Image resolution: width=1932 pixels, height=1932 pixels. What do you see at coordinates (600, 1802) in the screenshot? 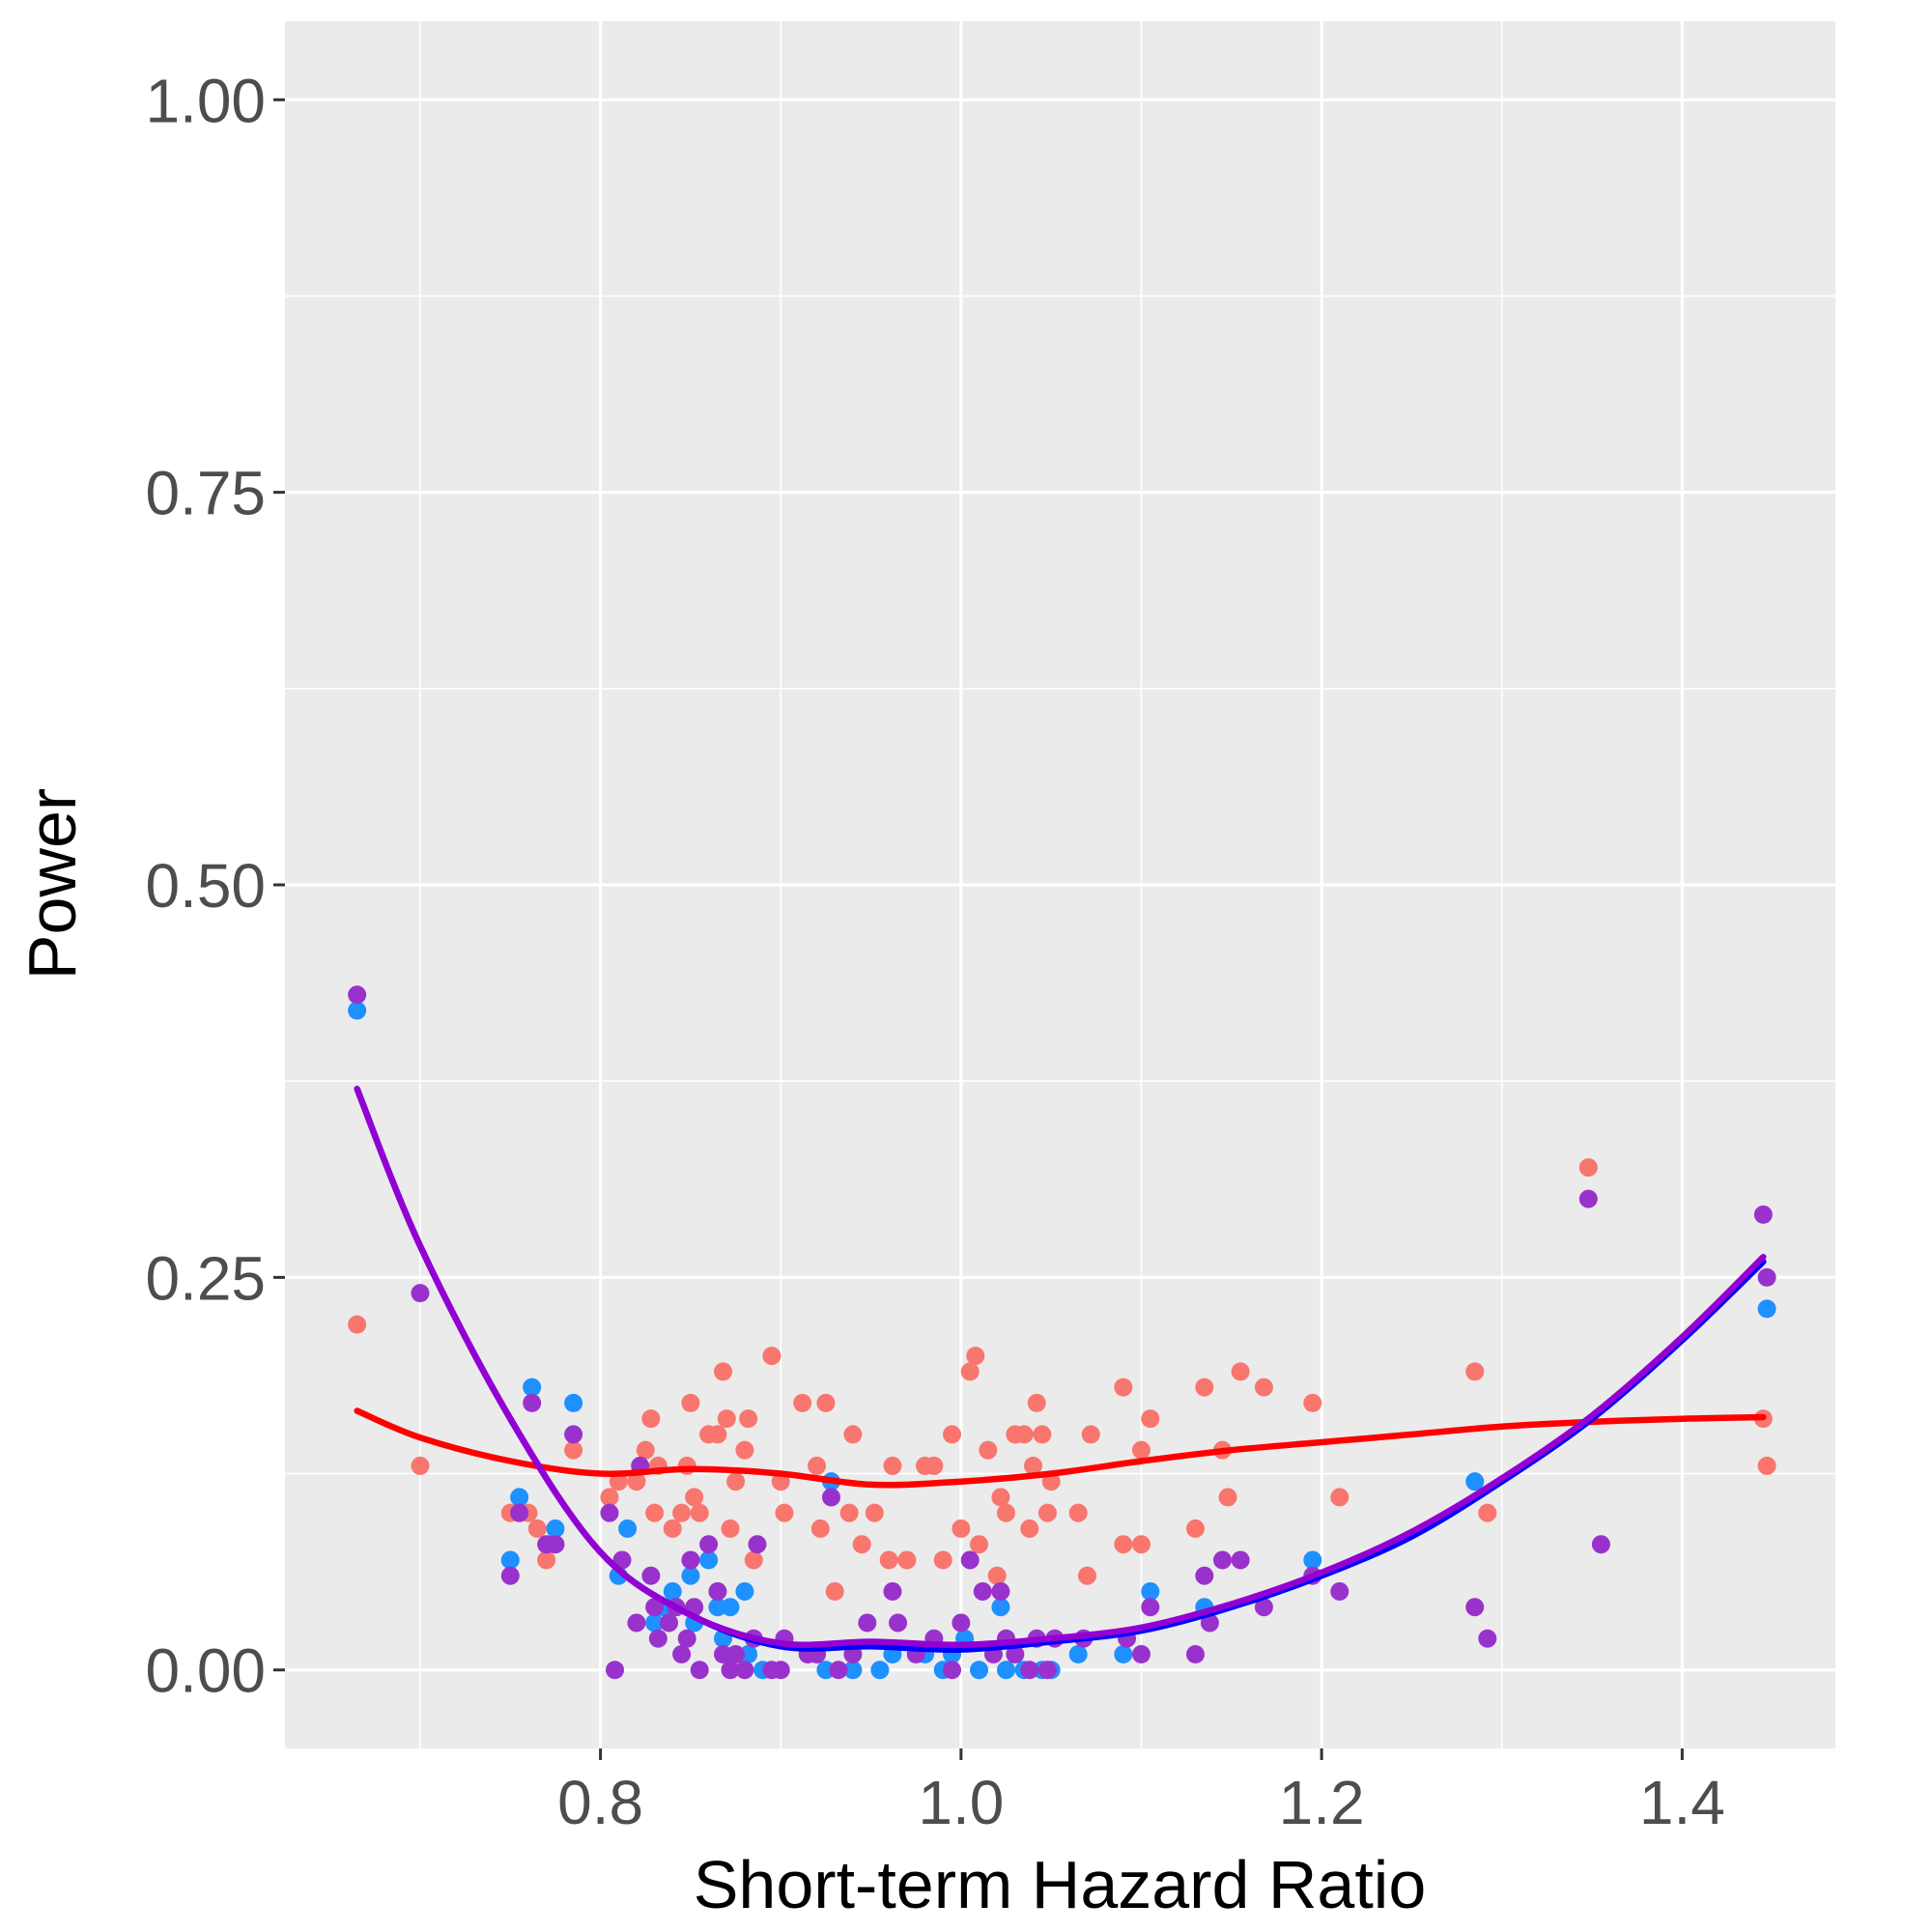
I see `x-tick-label: 0.8` at bounding box center [600, 1802].